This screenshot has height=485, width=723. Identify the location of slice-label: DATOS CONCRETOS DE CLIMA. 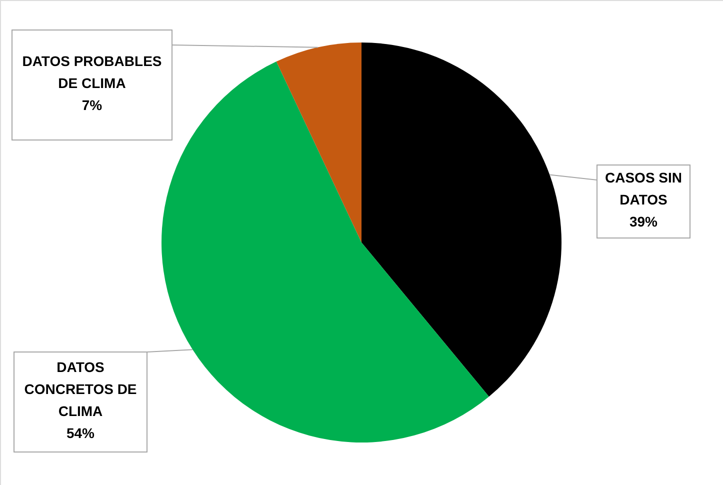
(80, 389).